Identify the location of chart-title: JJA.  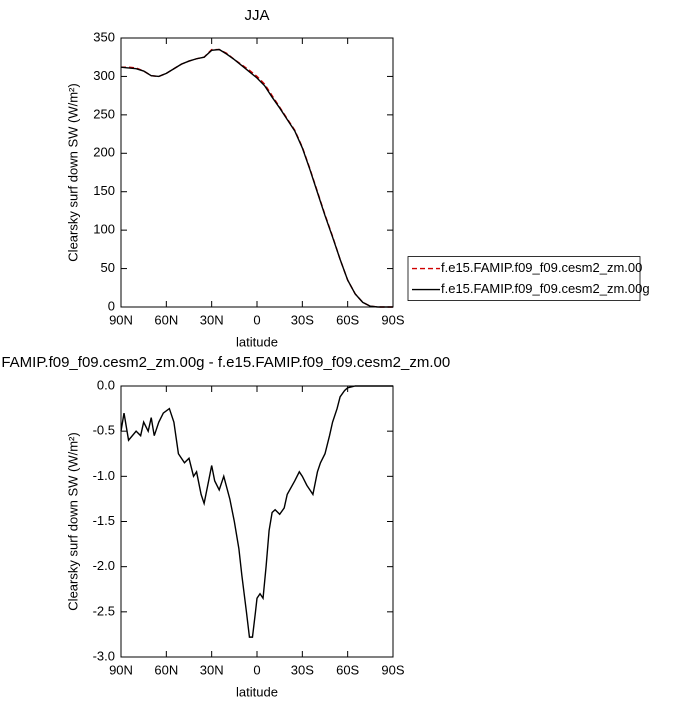
(256, 15).